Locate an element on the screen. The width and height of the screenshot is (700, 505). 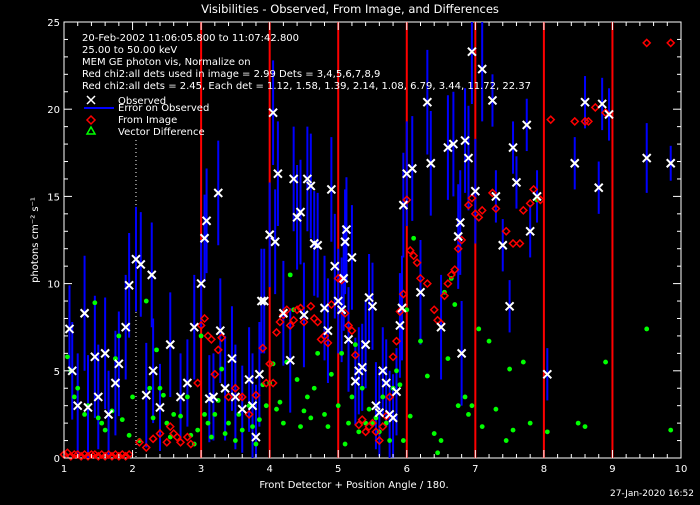
x-tick-label: 5 is located at coordinates (338, 469).